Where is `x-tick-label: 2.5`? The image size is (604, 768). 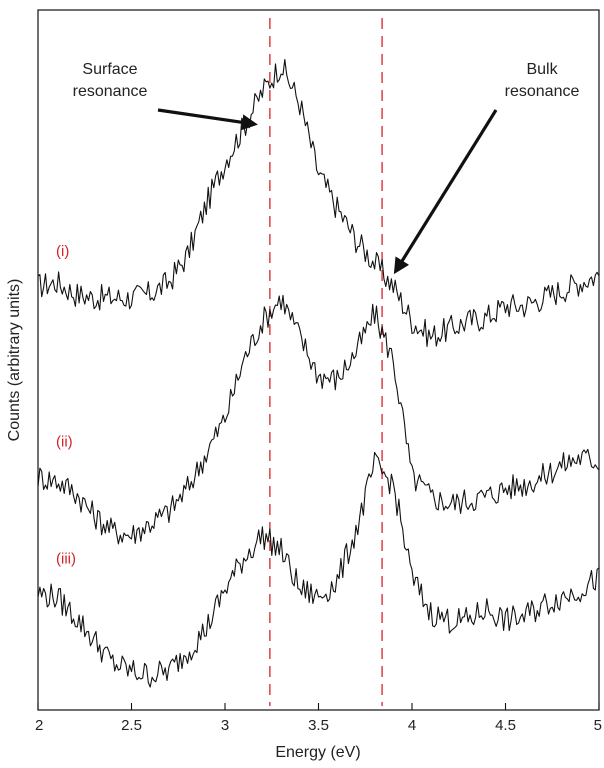 x-tick-label: 2.5 is located at coordinates (131, 725).